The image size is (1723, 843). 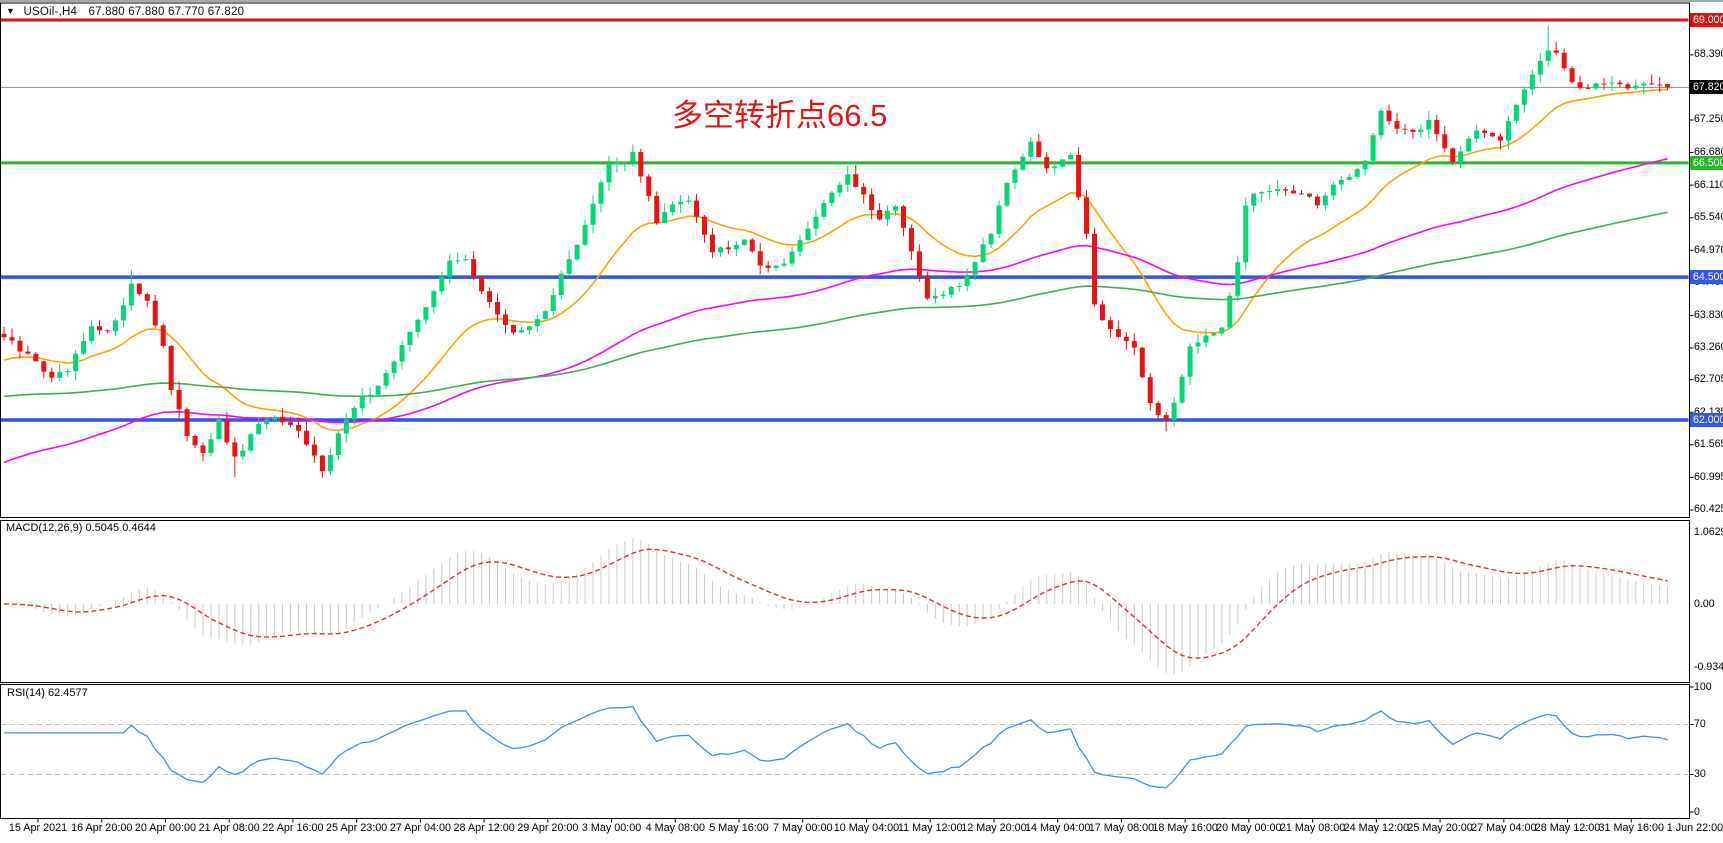 What do you see at coordinates (611, 828) in the screenshot?
I see `time-axis-label: 3 May 00:00` at bounding box center [611, 828].